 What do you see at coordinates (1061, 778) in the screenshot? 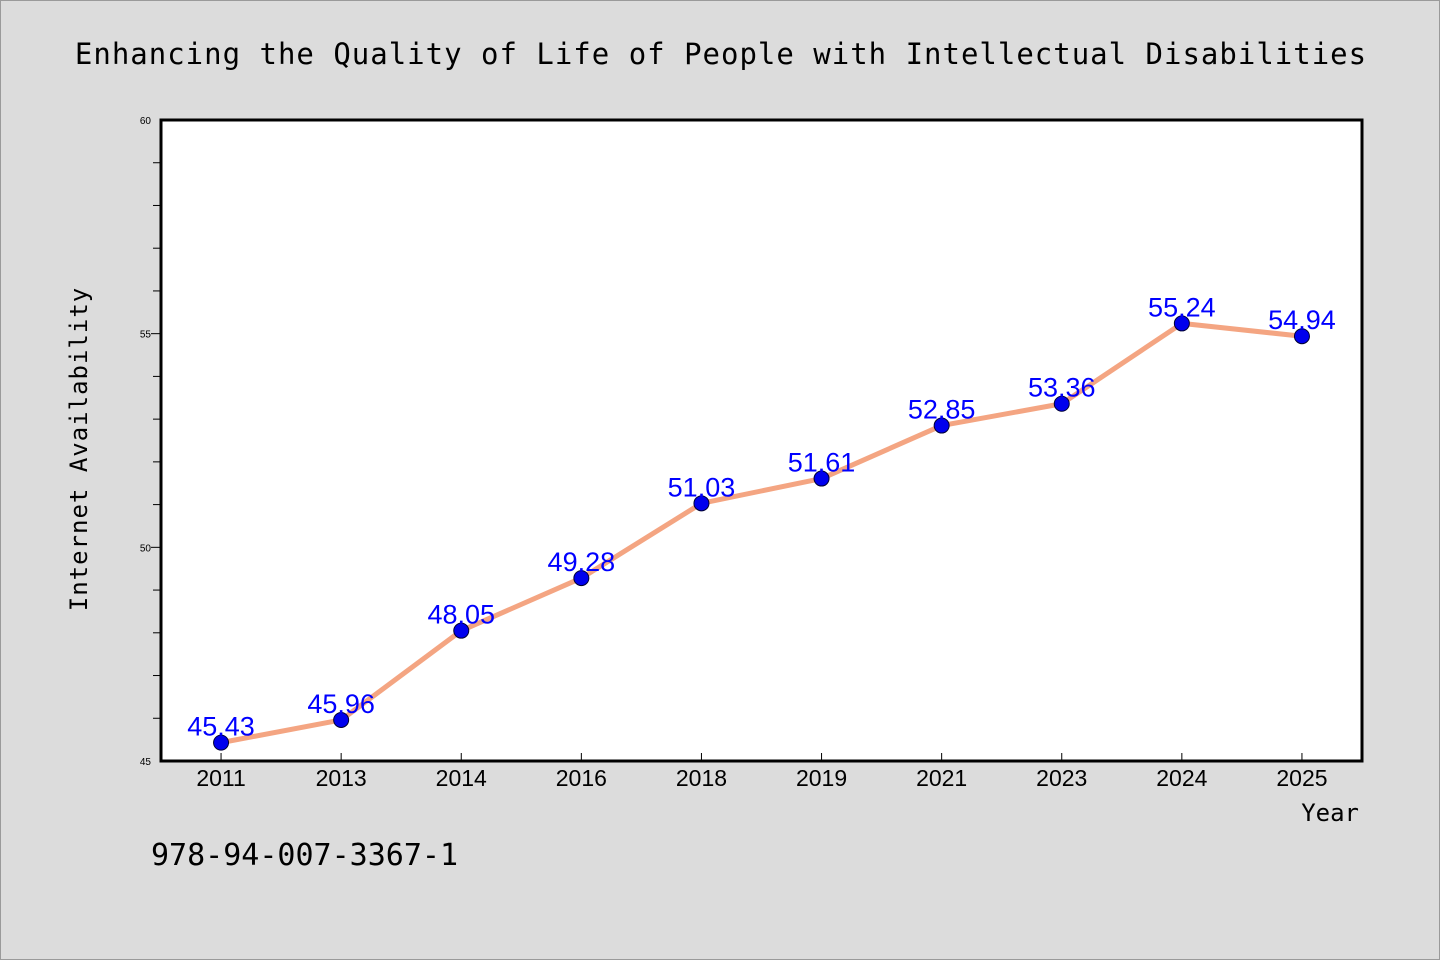
I see `x-tick-label: 2023` at bounding box center [1061, 778].